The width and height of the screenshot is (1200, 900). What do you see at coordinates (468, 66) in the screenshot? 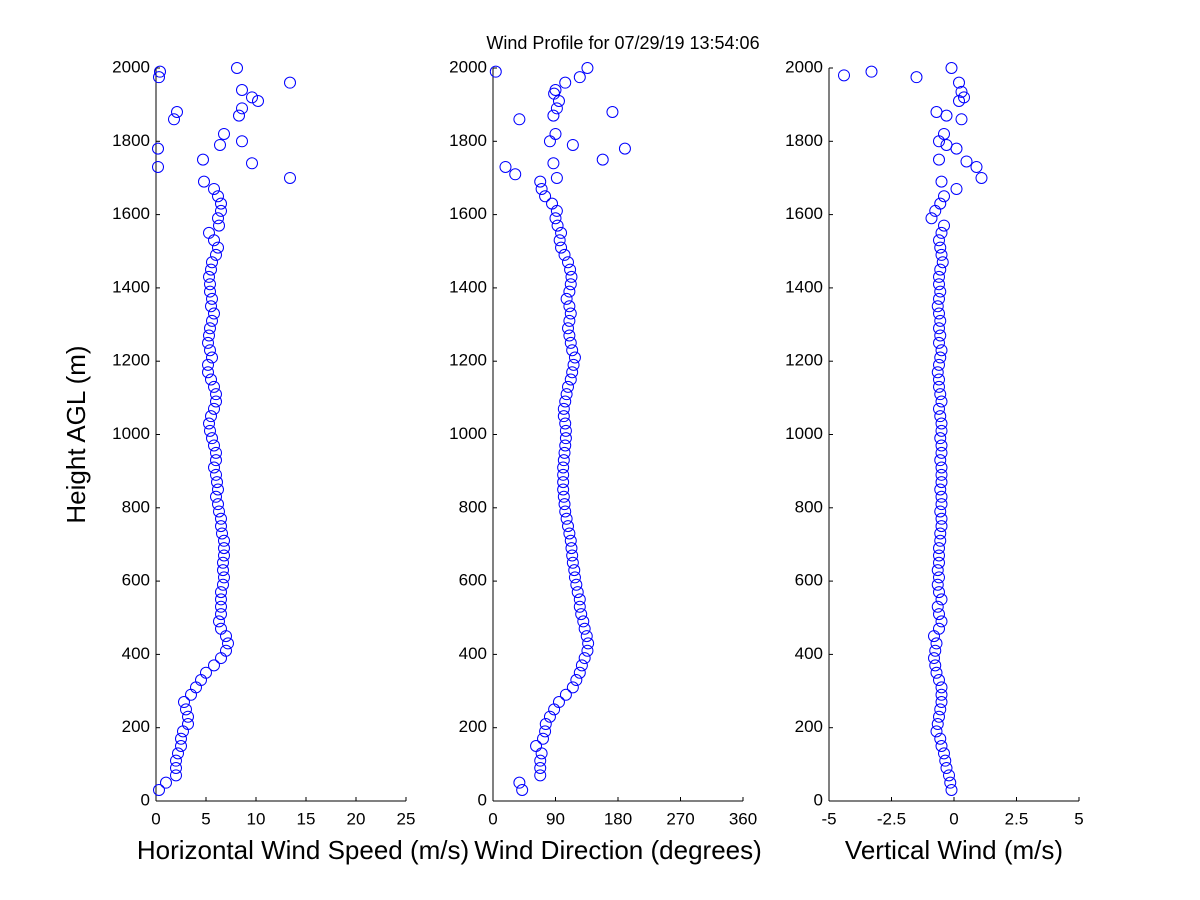
I see `y-tick-label: 2000` at bounding box center [468, 66].